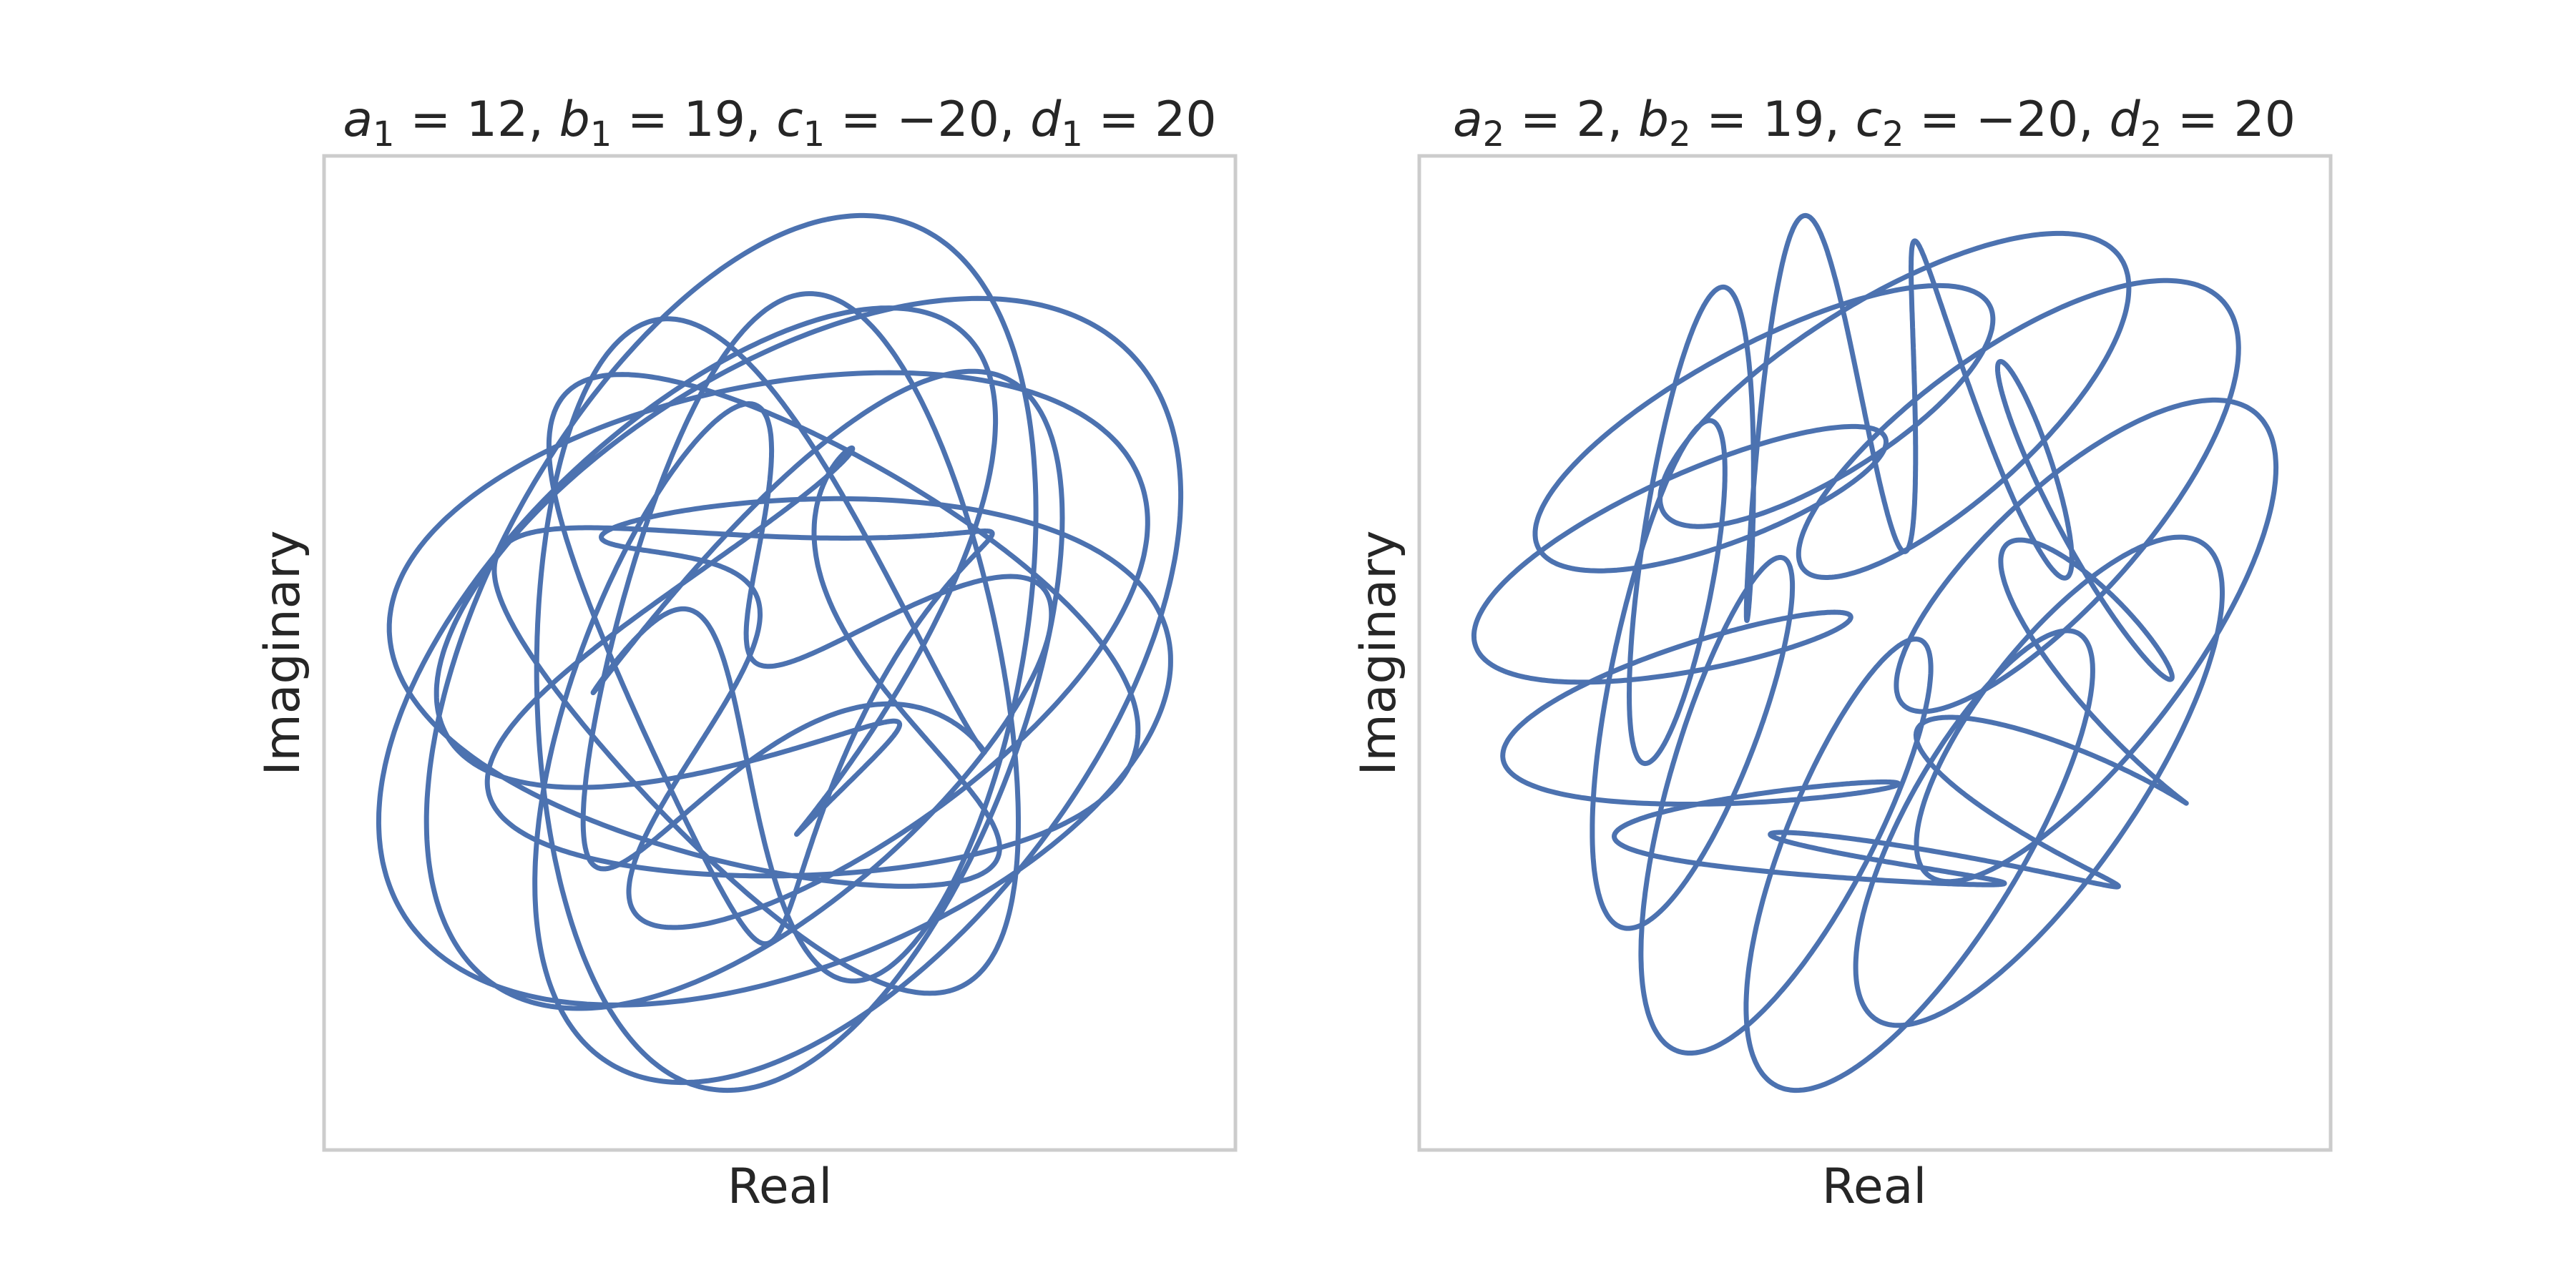  What do you see at coordinates (781, 1187) in the screenshot?
I see `subplot-1-xlabel: Real` at bounding box center [781, 1187].